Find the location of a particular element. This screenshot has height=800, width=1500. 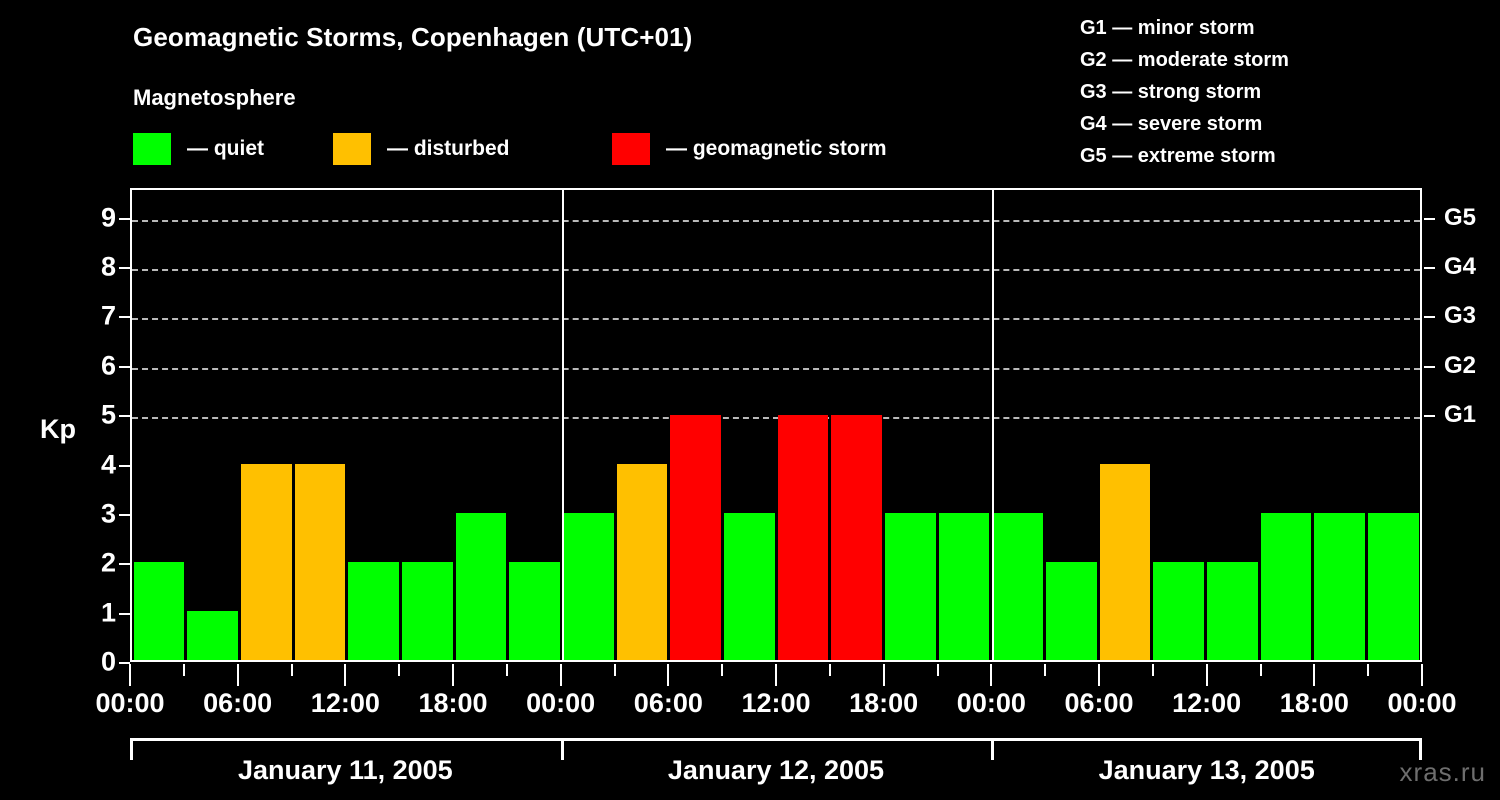

day-label: January 11, 2005 is located at coordinates (345, 770).